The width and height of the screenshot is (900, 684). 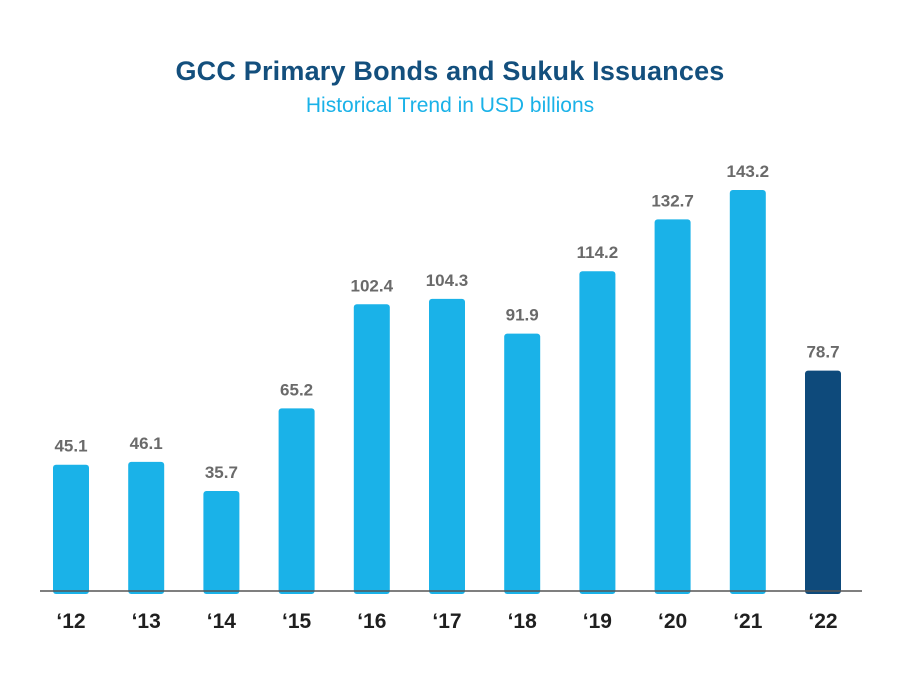 What do you see at coordinates (672, 621) in the screenshot?
I see `tick-label-8: ‘20` at bounding box center [672, 621].